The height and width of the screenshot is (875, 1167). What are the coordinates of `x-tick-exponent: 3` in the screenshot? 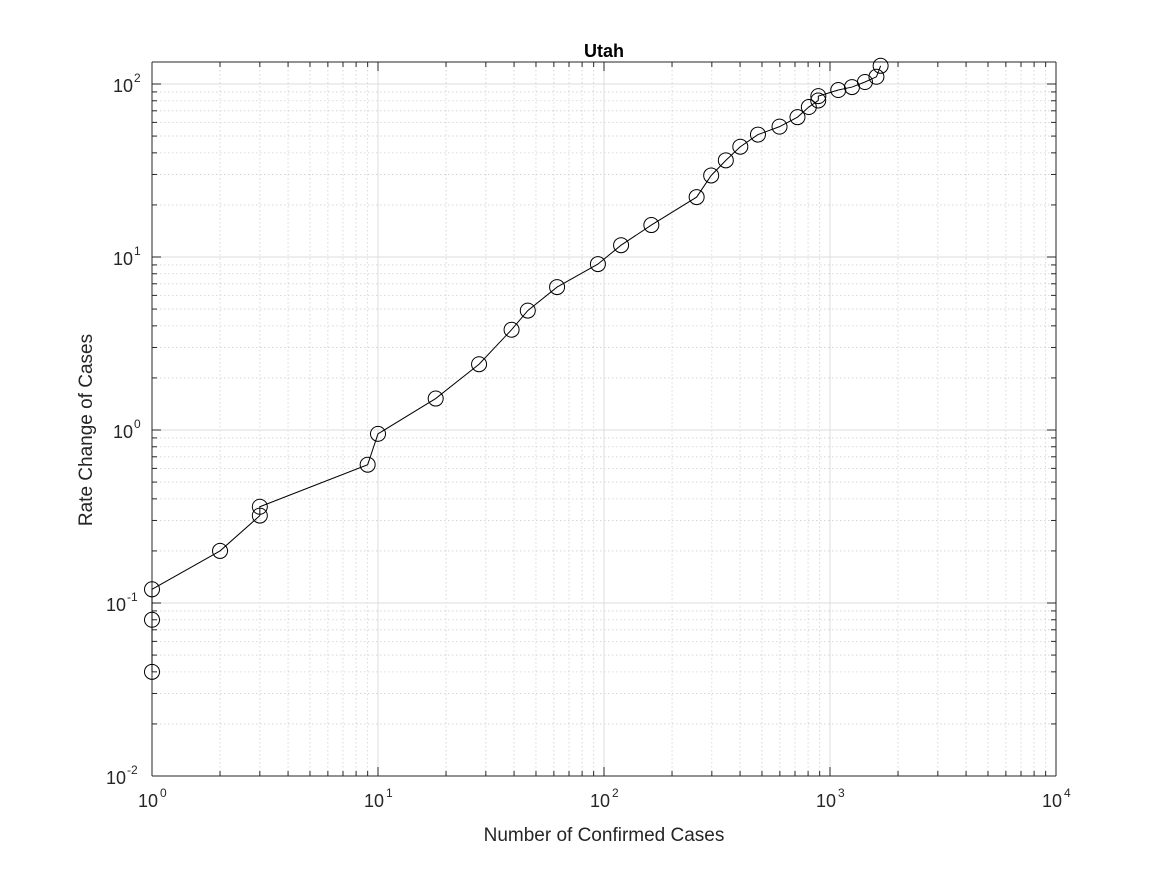 It's located at (841, 793).